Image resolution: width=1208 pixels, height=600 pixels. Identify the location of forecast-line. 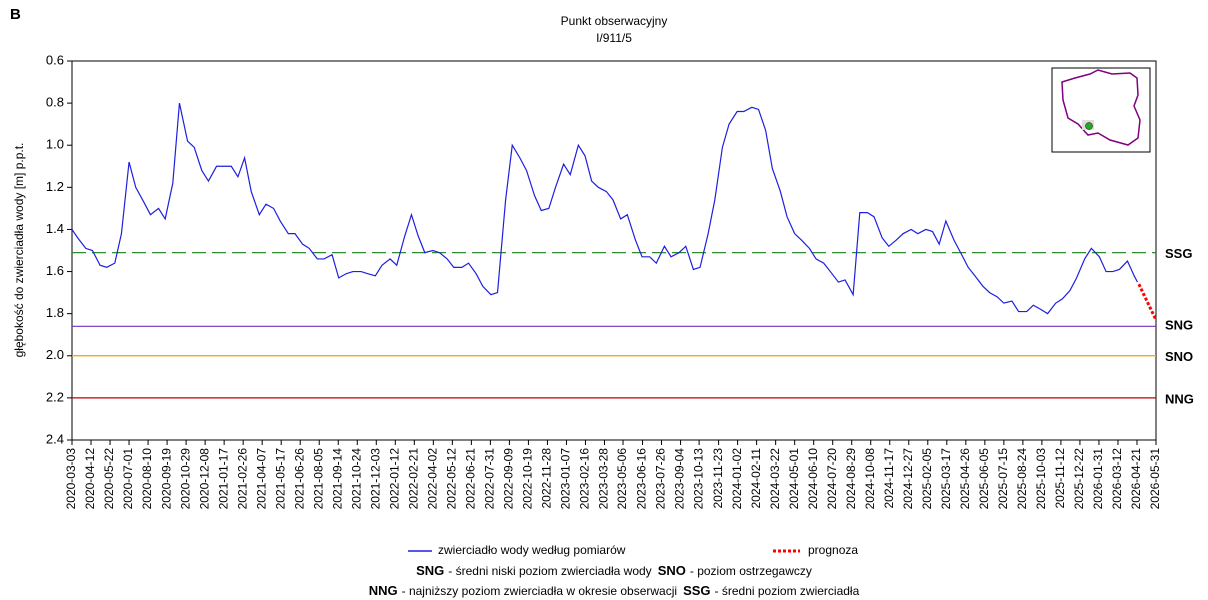
(1147, 302).